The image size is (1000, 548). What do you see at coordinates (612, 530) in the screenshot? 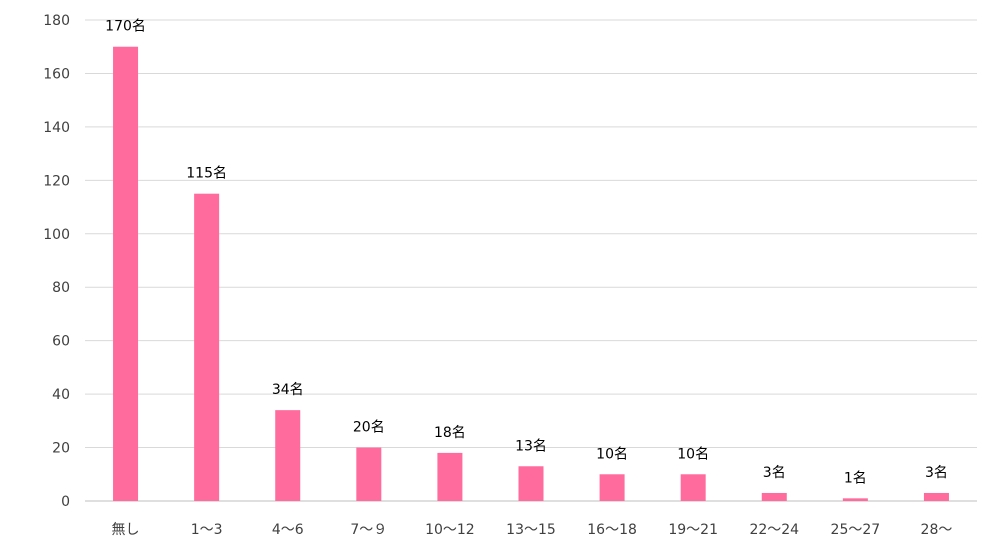
I see `x-tick-label: 16～18` at bounding box center [612, 530].